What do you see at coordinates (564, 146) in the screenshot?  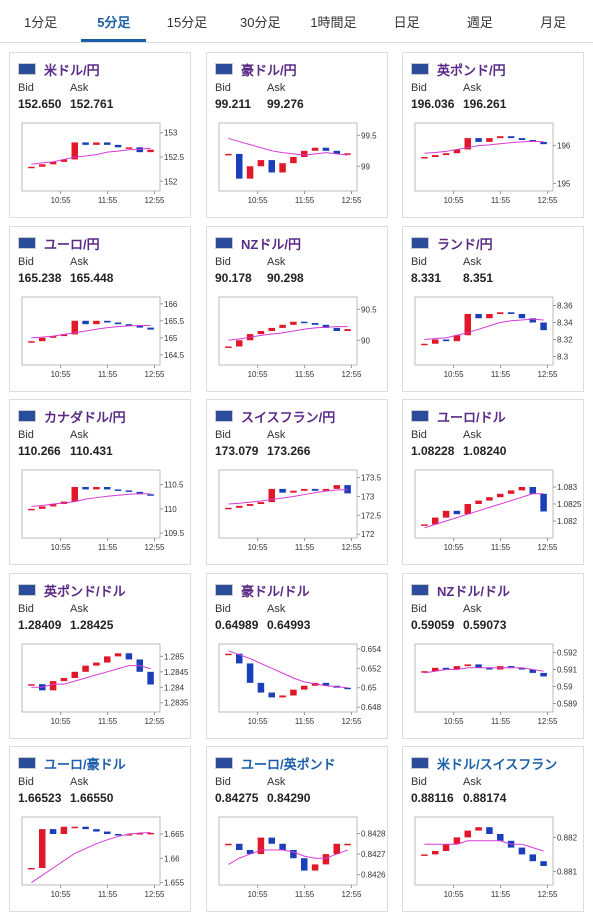 I see `y-tick-label: 196` at bounding box center [564, 146].